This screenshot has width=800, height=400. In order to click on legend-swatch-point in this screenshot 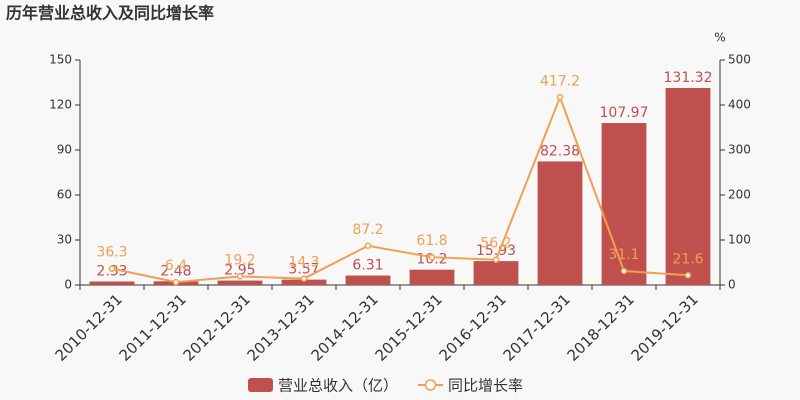, I will do `click(430, 385)`.